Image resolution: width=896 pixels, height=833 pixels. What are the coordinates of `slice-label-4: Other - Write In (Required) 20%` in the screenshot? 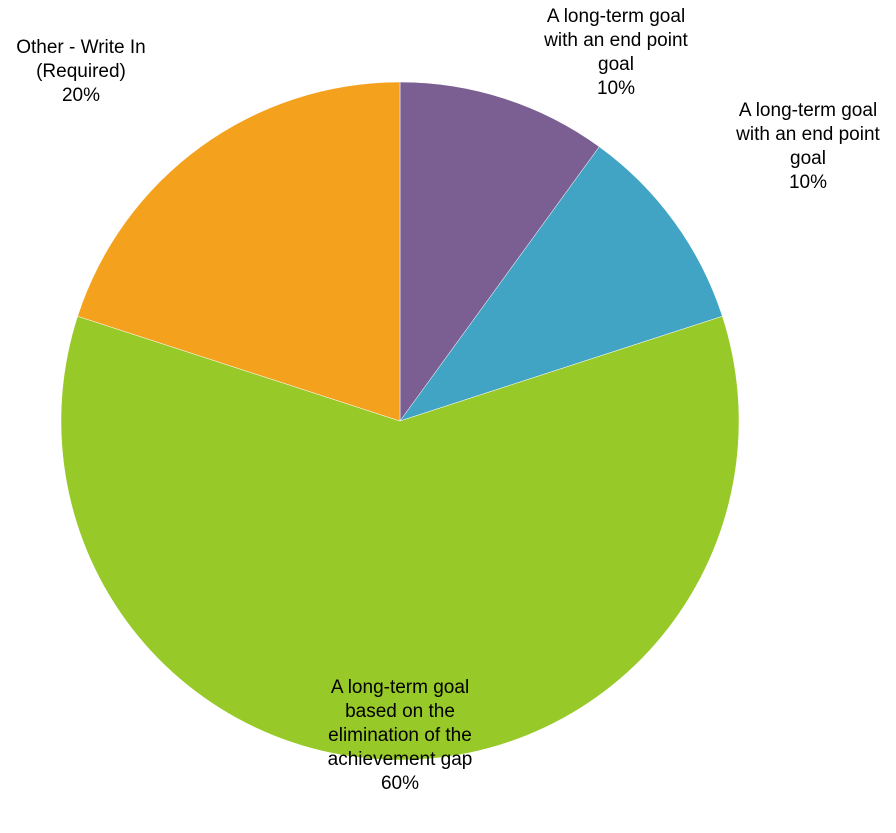 It's located at (81, 71).